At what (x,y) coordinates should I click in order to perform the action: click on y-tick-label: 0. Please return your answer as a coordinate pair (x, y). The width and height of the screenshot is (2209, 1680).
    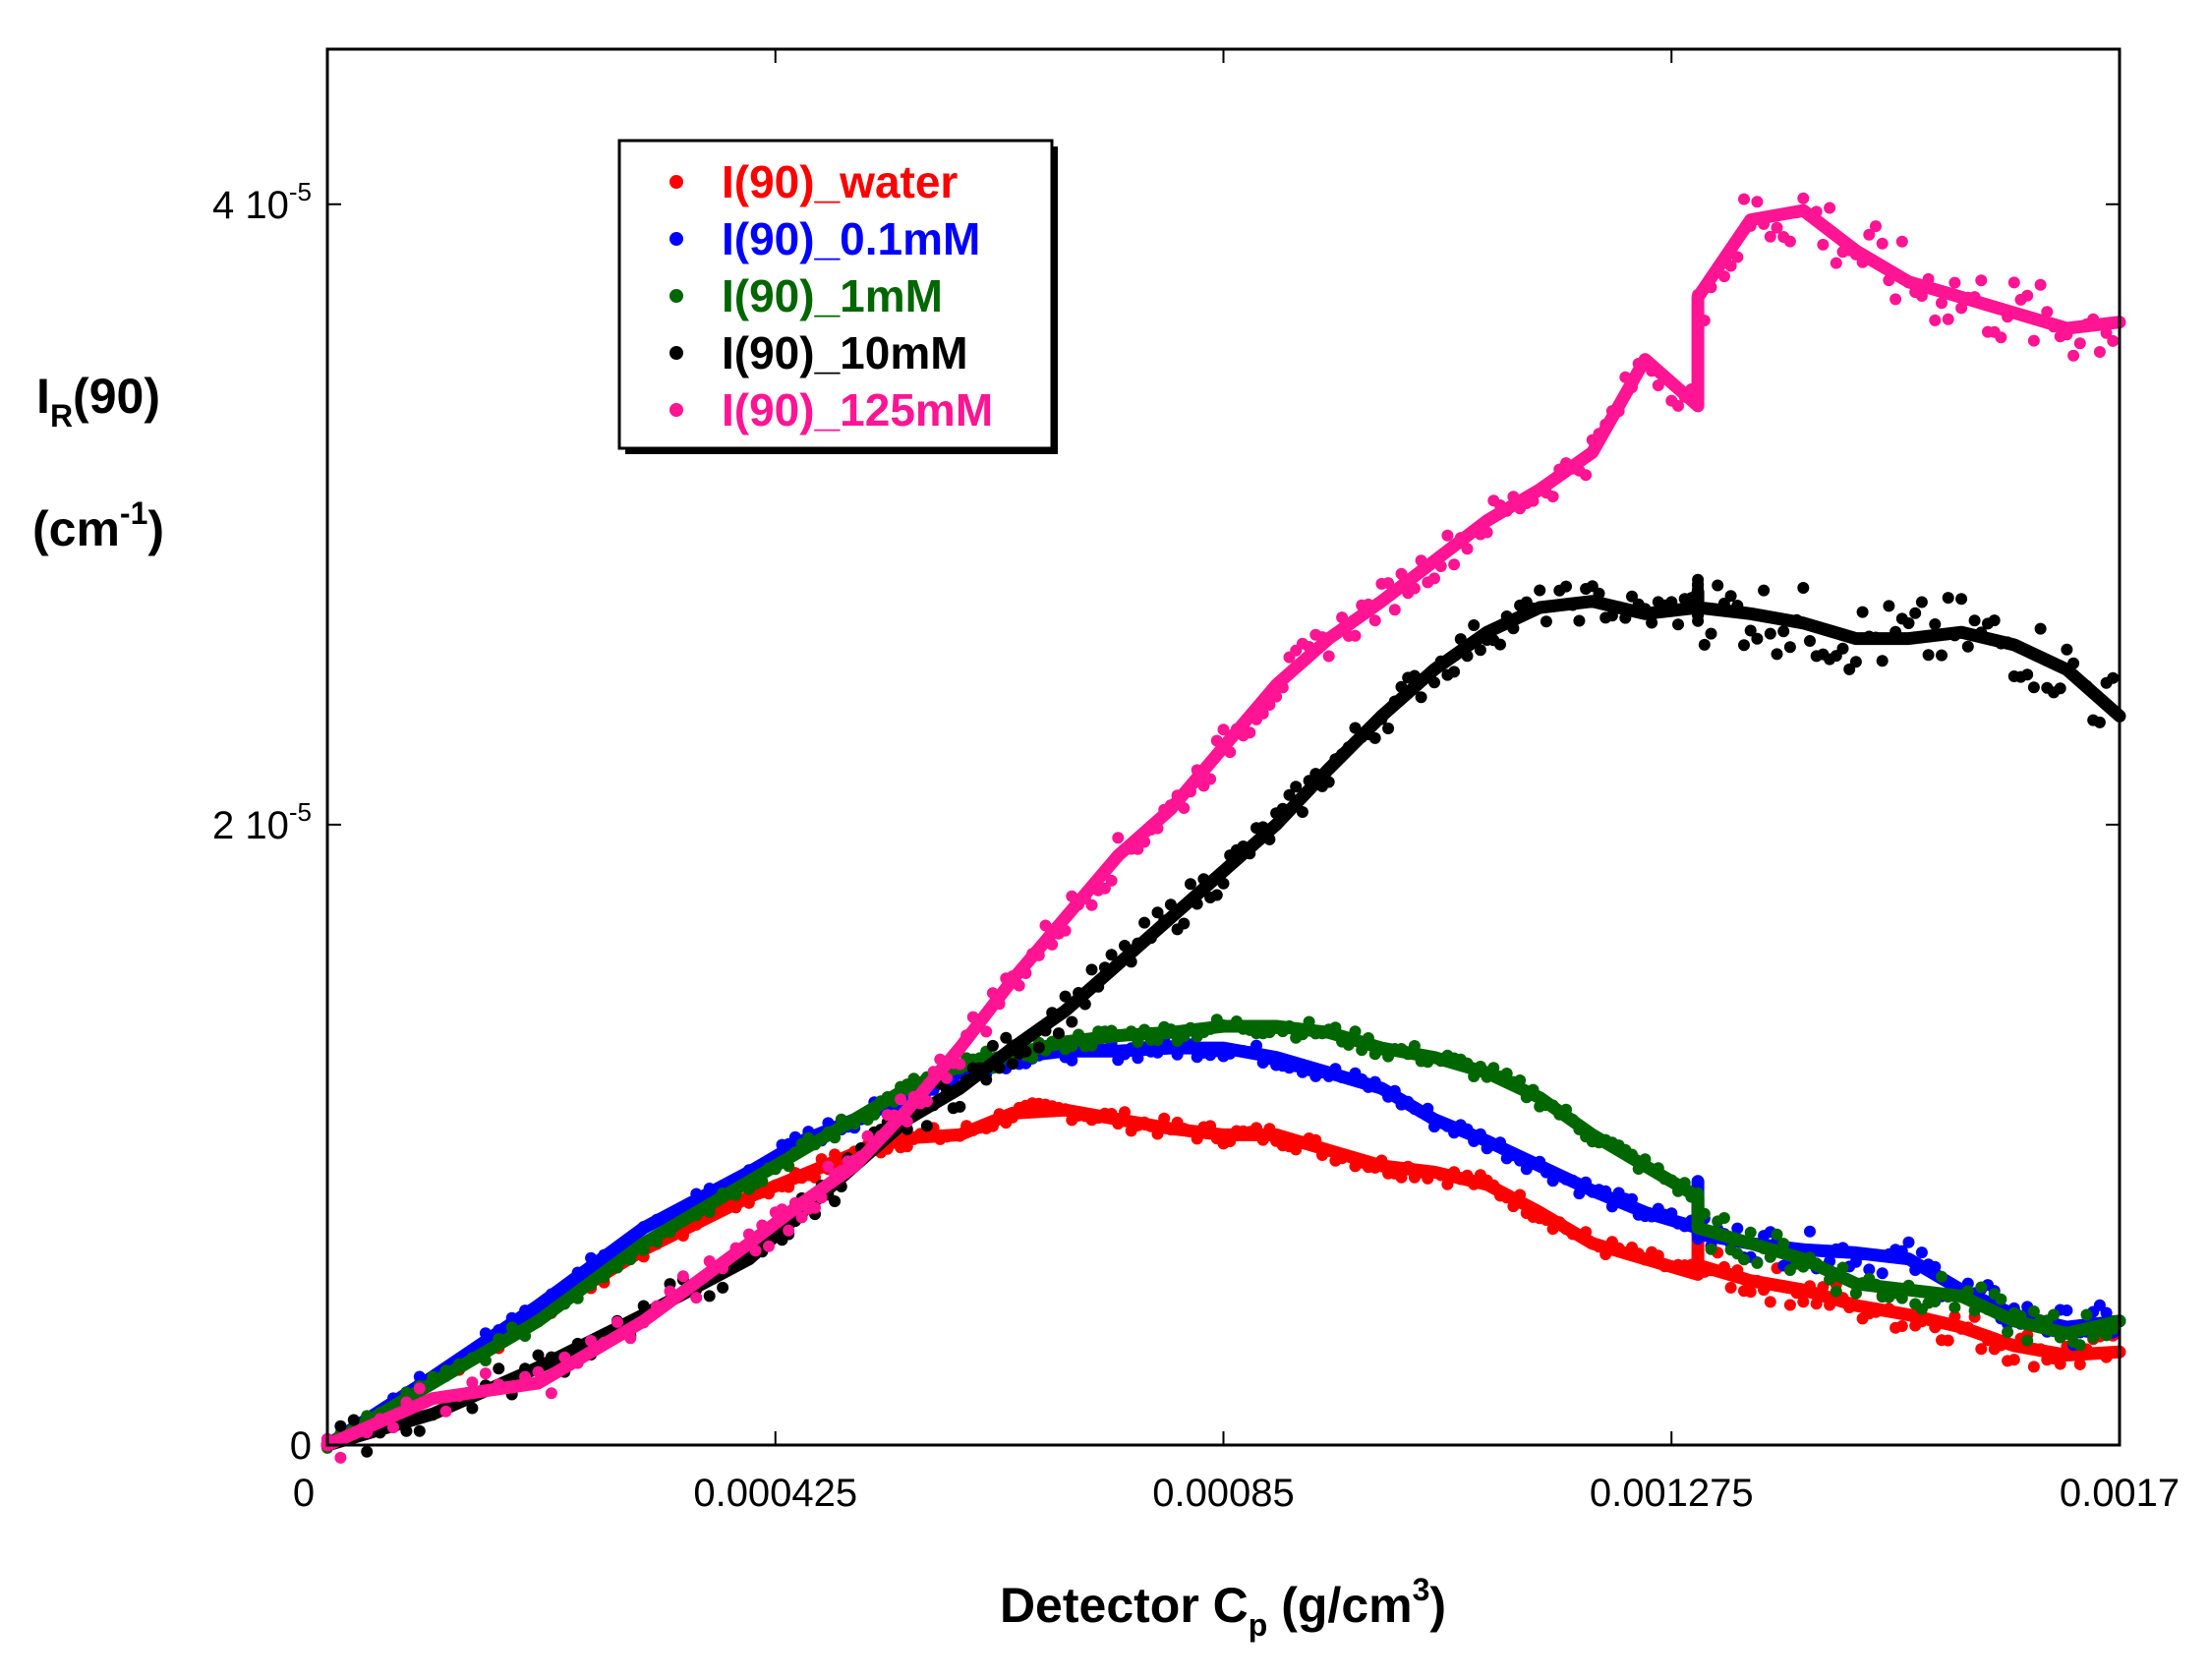
    Looking at the image, I should click on (301, 1446).